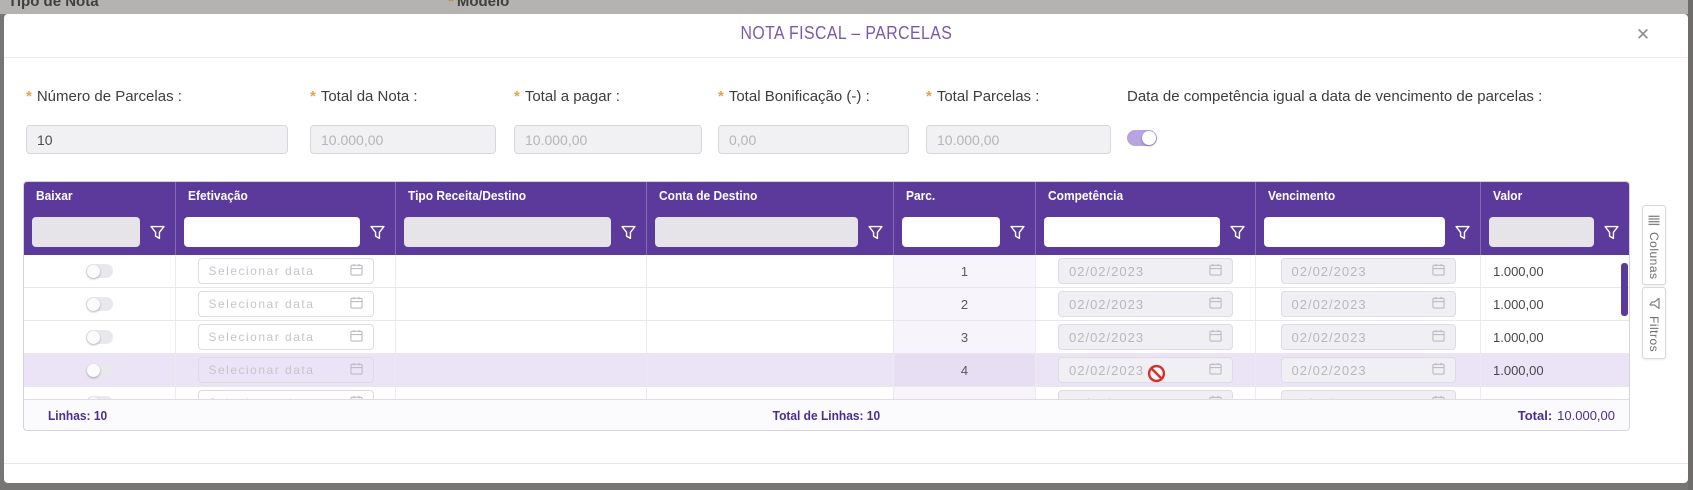 The height and width of the screenshot is (490, 1693). Describe the element at coordinates (951, 232) in the screenshot. I see `filter-input-parc` at that location.